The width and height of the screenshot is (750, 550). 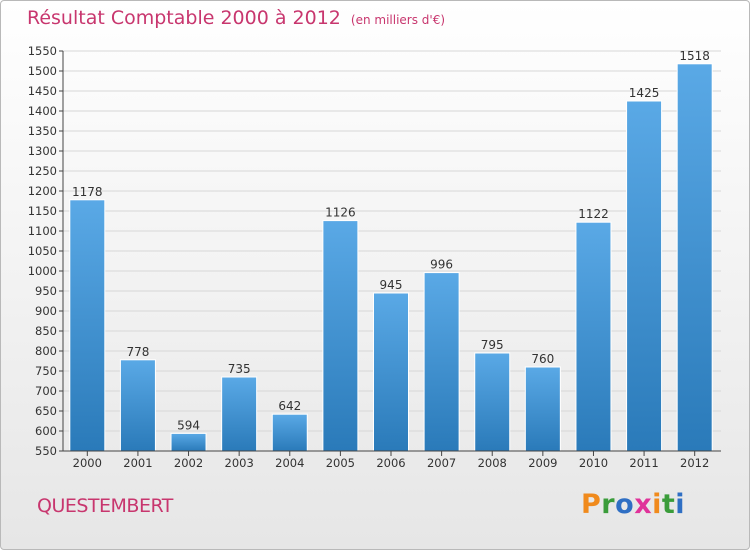 What do you see at coordinates (643, 463) in the screenshot?
I see `x-tick-label: 2011` at bounding box center [643, 463].